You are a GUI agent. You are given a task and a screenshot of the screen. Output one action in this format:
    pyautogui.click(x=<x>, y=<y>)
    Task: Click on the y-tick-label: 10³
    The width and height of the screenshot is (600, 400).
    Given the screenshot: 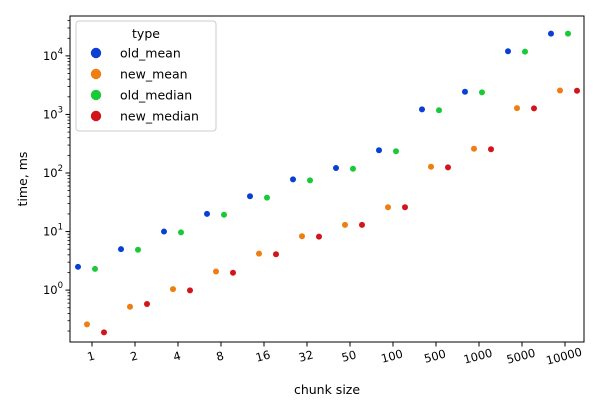 What is the action you would take?
    pyautogui.click(x=53, y=113)
    